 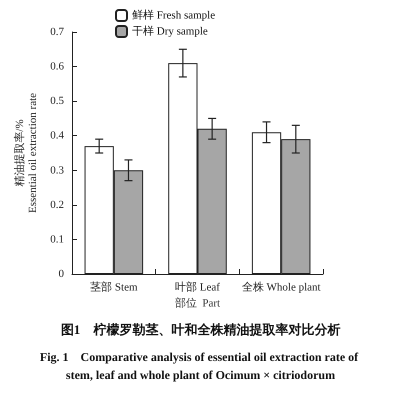 I want to click on y-tick-label: 0.6, so click(x=57, y=66).